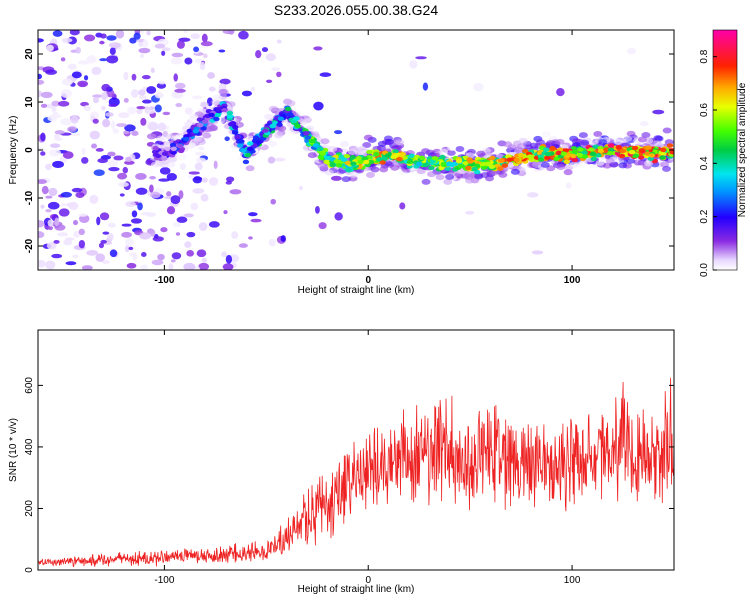 This screenshot has width=750, height=600. I want to click on spectrogram-ylabel: Frequency (Hz), so click(13, 150).